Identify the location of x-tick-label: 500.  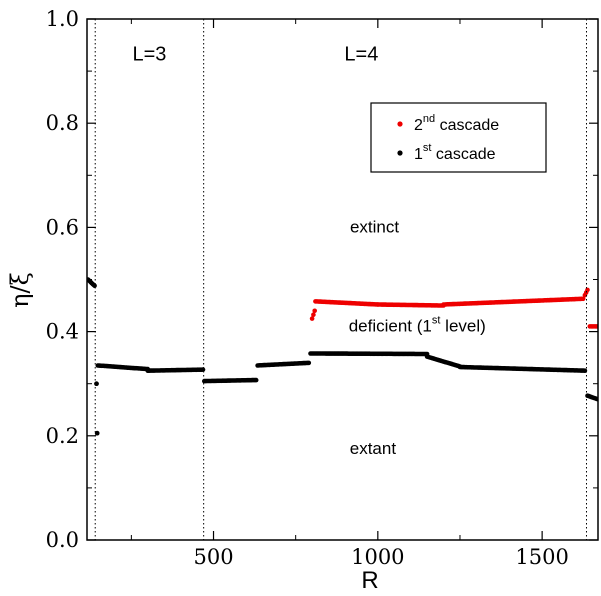
(213, 557).